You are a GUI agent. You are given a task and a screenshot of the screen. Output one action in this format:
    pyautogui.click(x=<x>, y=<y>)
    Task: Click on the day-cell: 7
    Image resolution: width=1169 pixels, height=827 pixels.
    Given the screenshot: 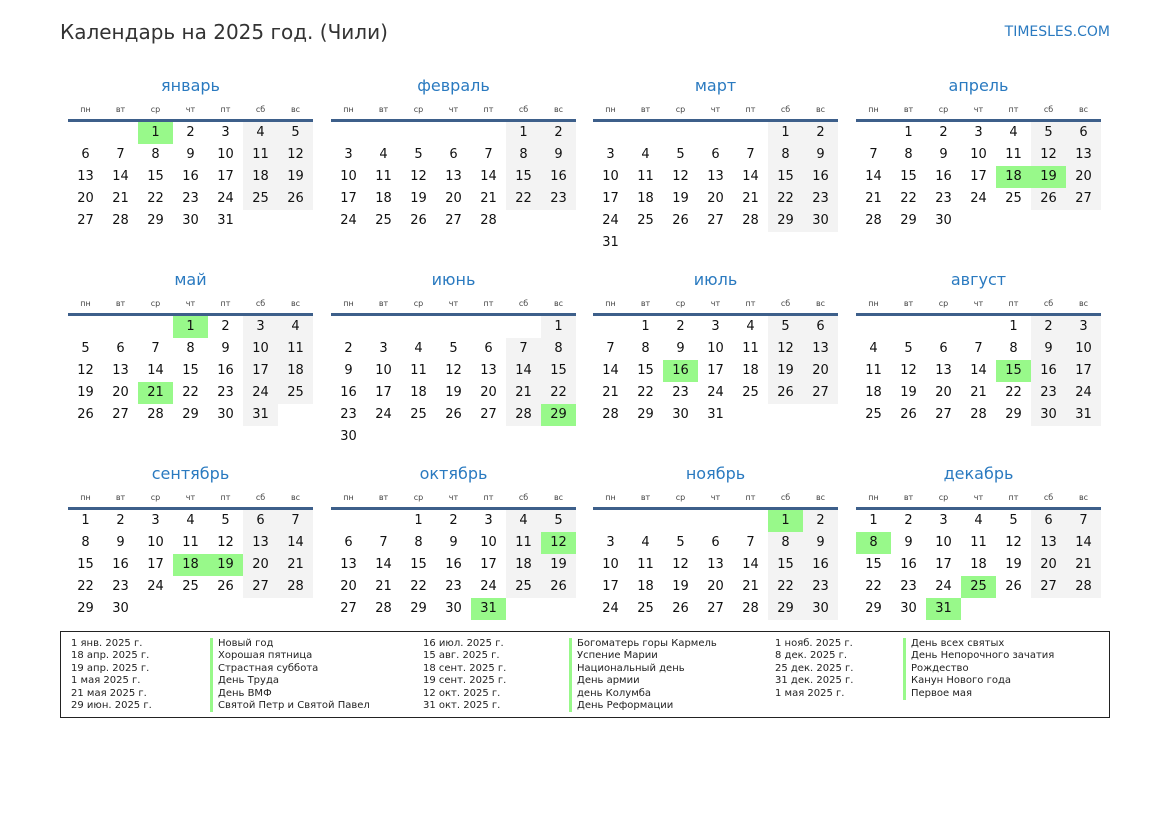 What is the action you would take?
    pyautogui.click(x=488, y=154)
    